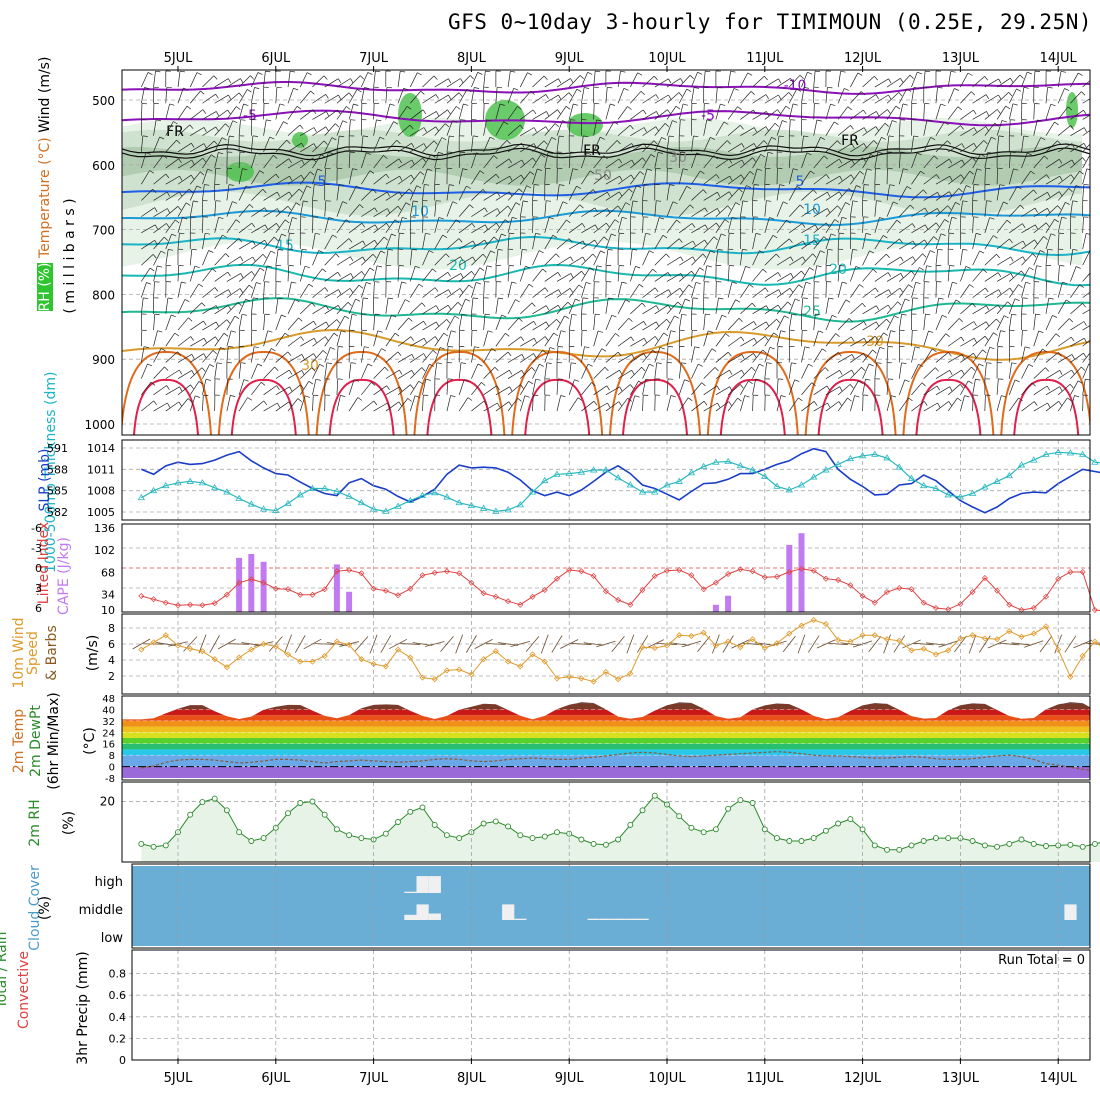 This screenshot has height=1100, width=1100. What do you see at coordinates (812, 241) in the screenshot?
I see `contour-label-11: 15` at bounding box center [812, 241].